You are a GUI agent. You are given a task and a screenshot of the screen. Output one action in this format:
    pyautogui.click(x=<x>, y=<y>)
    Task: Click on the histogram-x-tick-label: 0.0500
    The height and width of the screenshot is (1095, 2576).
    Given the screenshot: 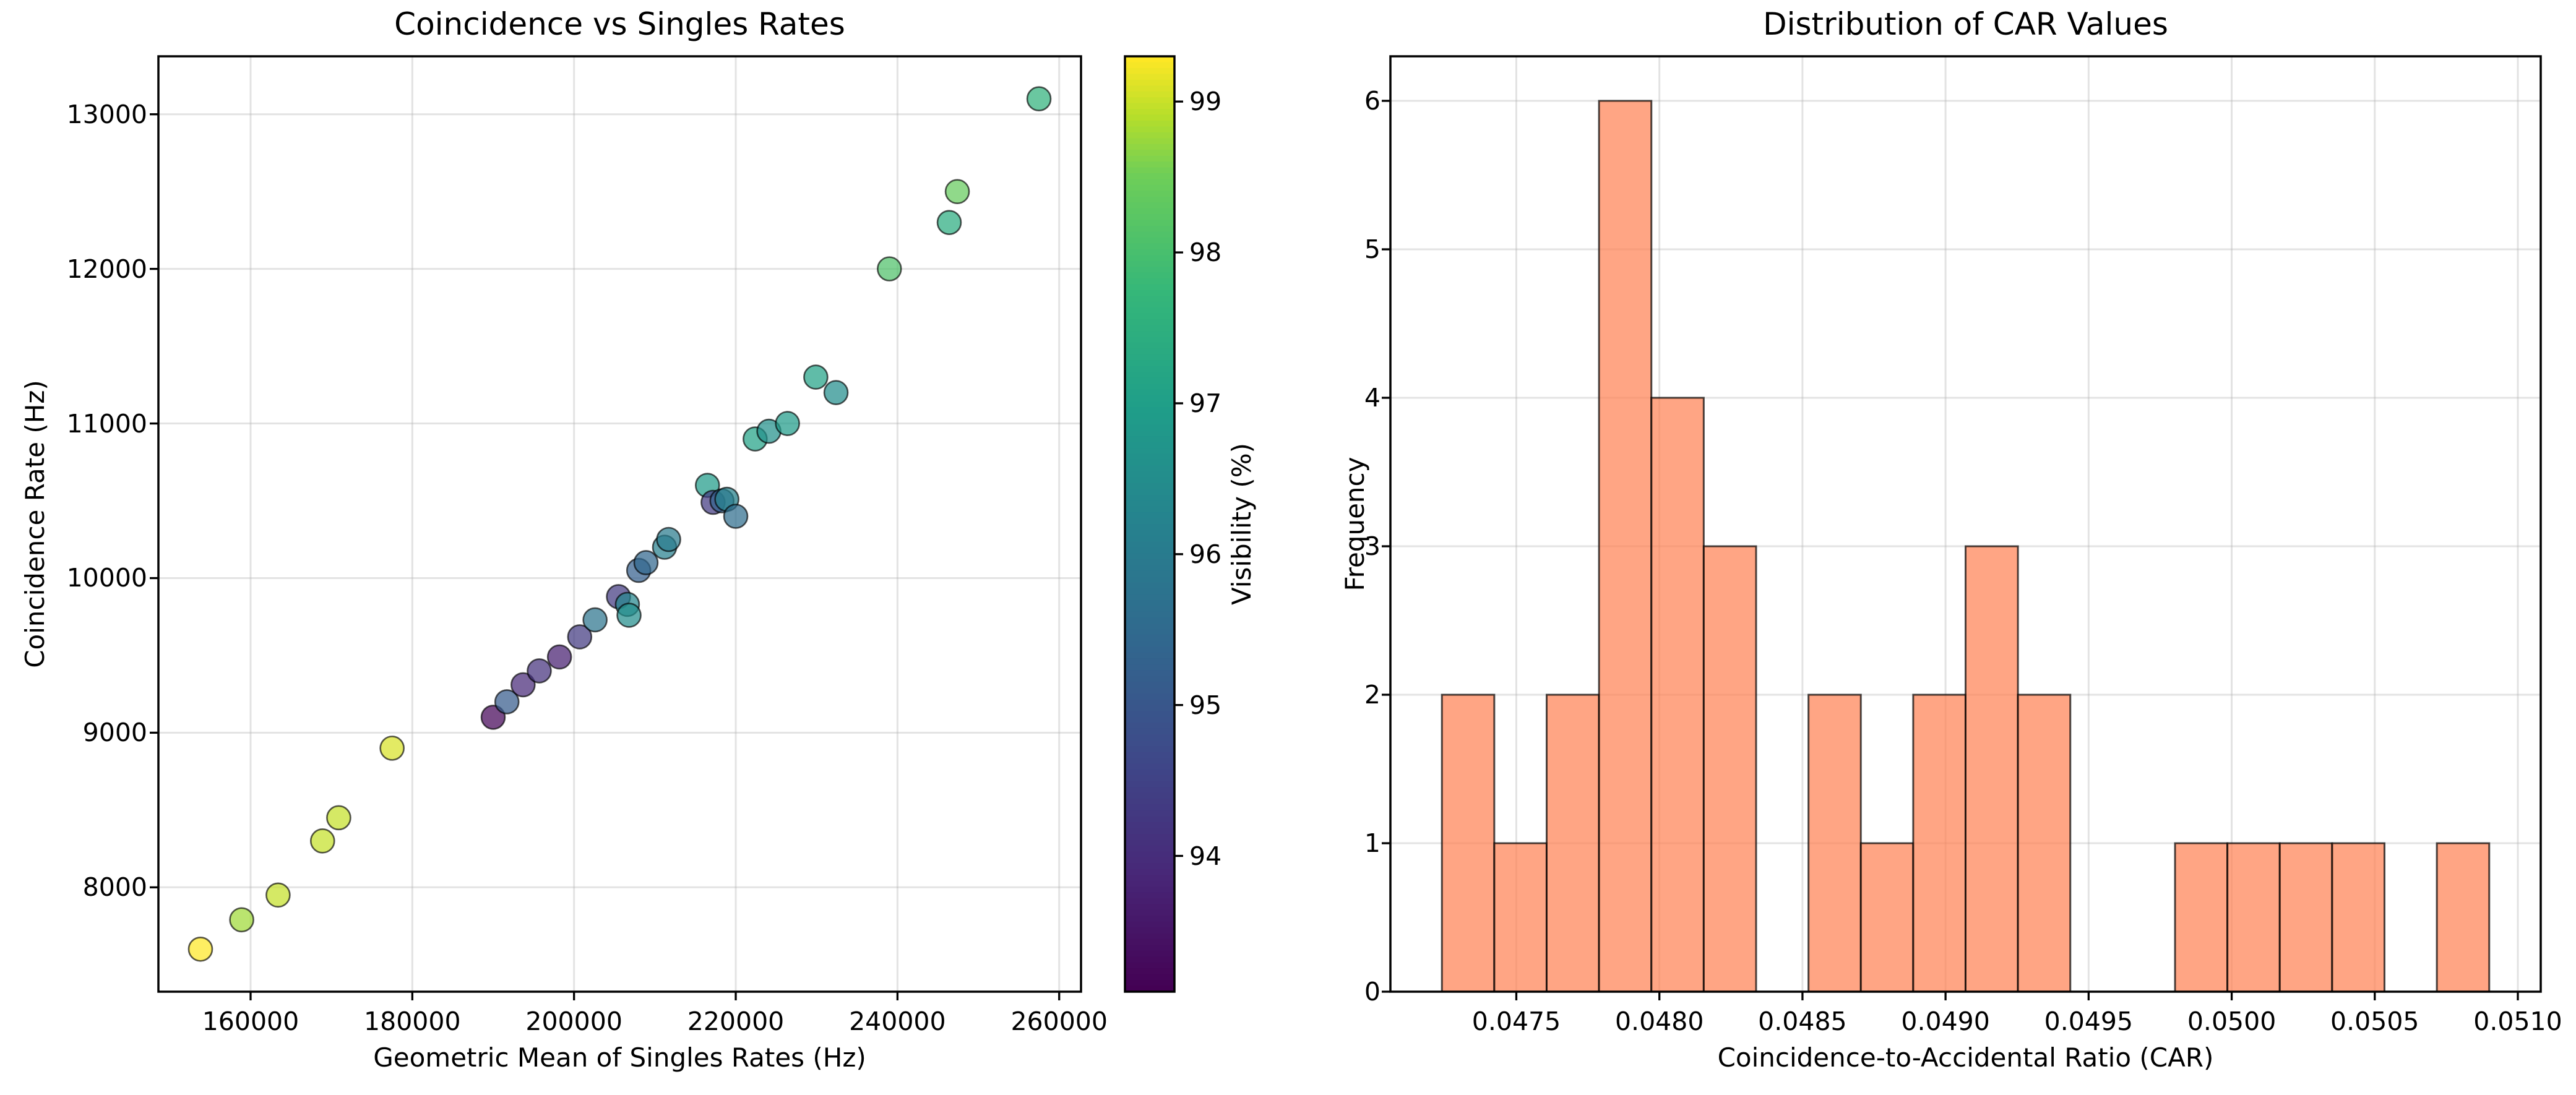 What is the action you would take?
    pyautogui.click(x=2232, y=1021)
    